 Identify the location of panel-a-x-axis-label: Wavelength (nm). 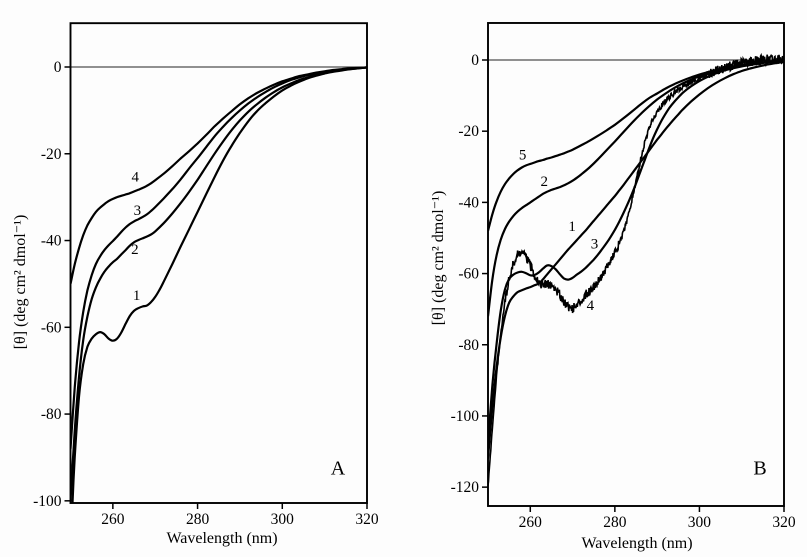
(222, 538).